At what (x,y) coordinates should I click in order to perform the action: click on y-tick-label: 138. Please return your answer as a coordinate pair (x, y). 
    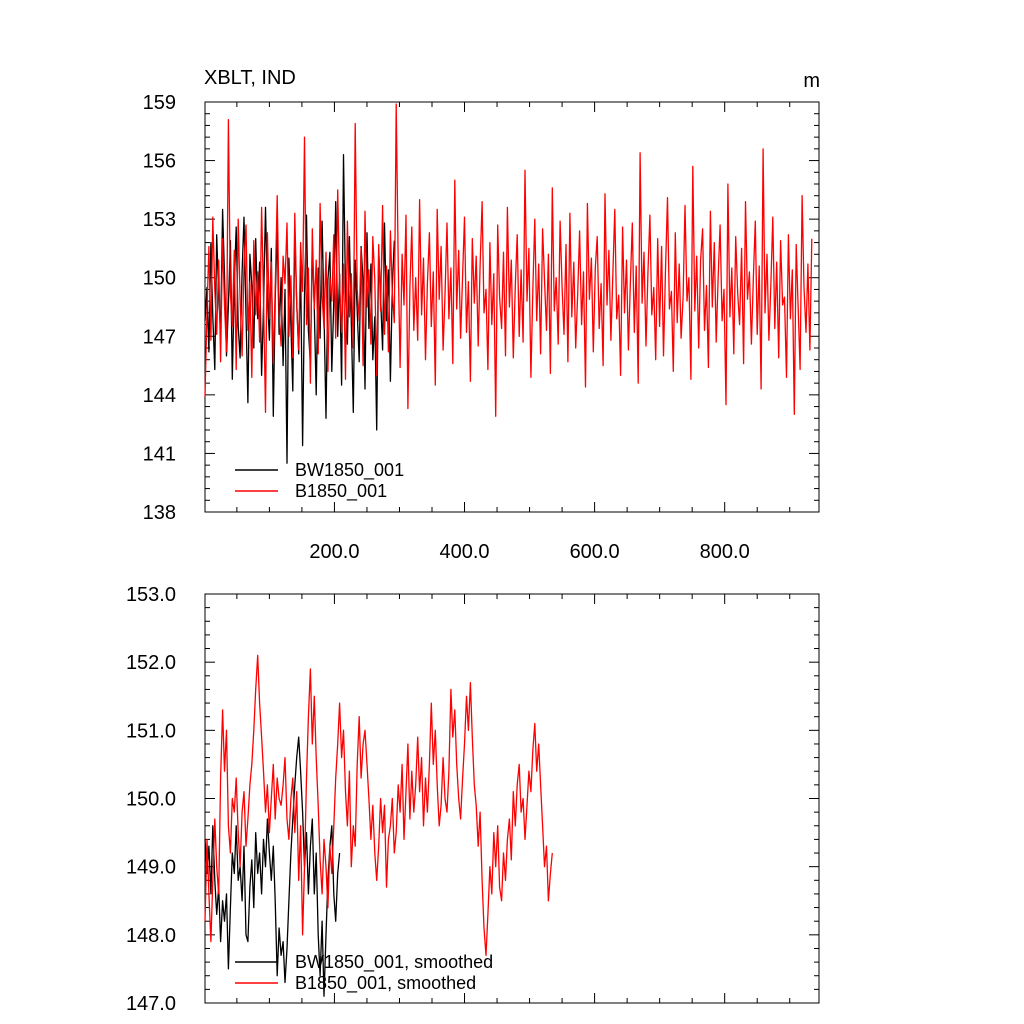
    Looking at the image, I should click on (159, 513).